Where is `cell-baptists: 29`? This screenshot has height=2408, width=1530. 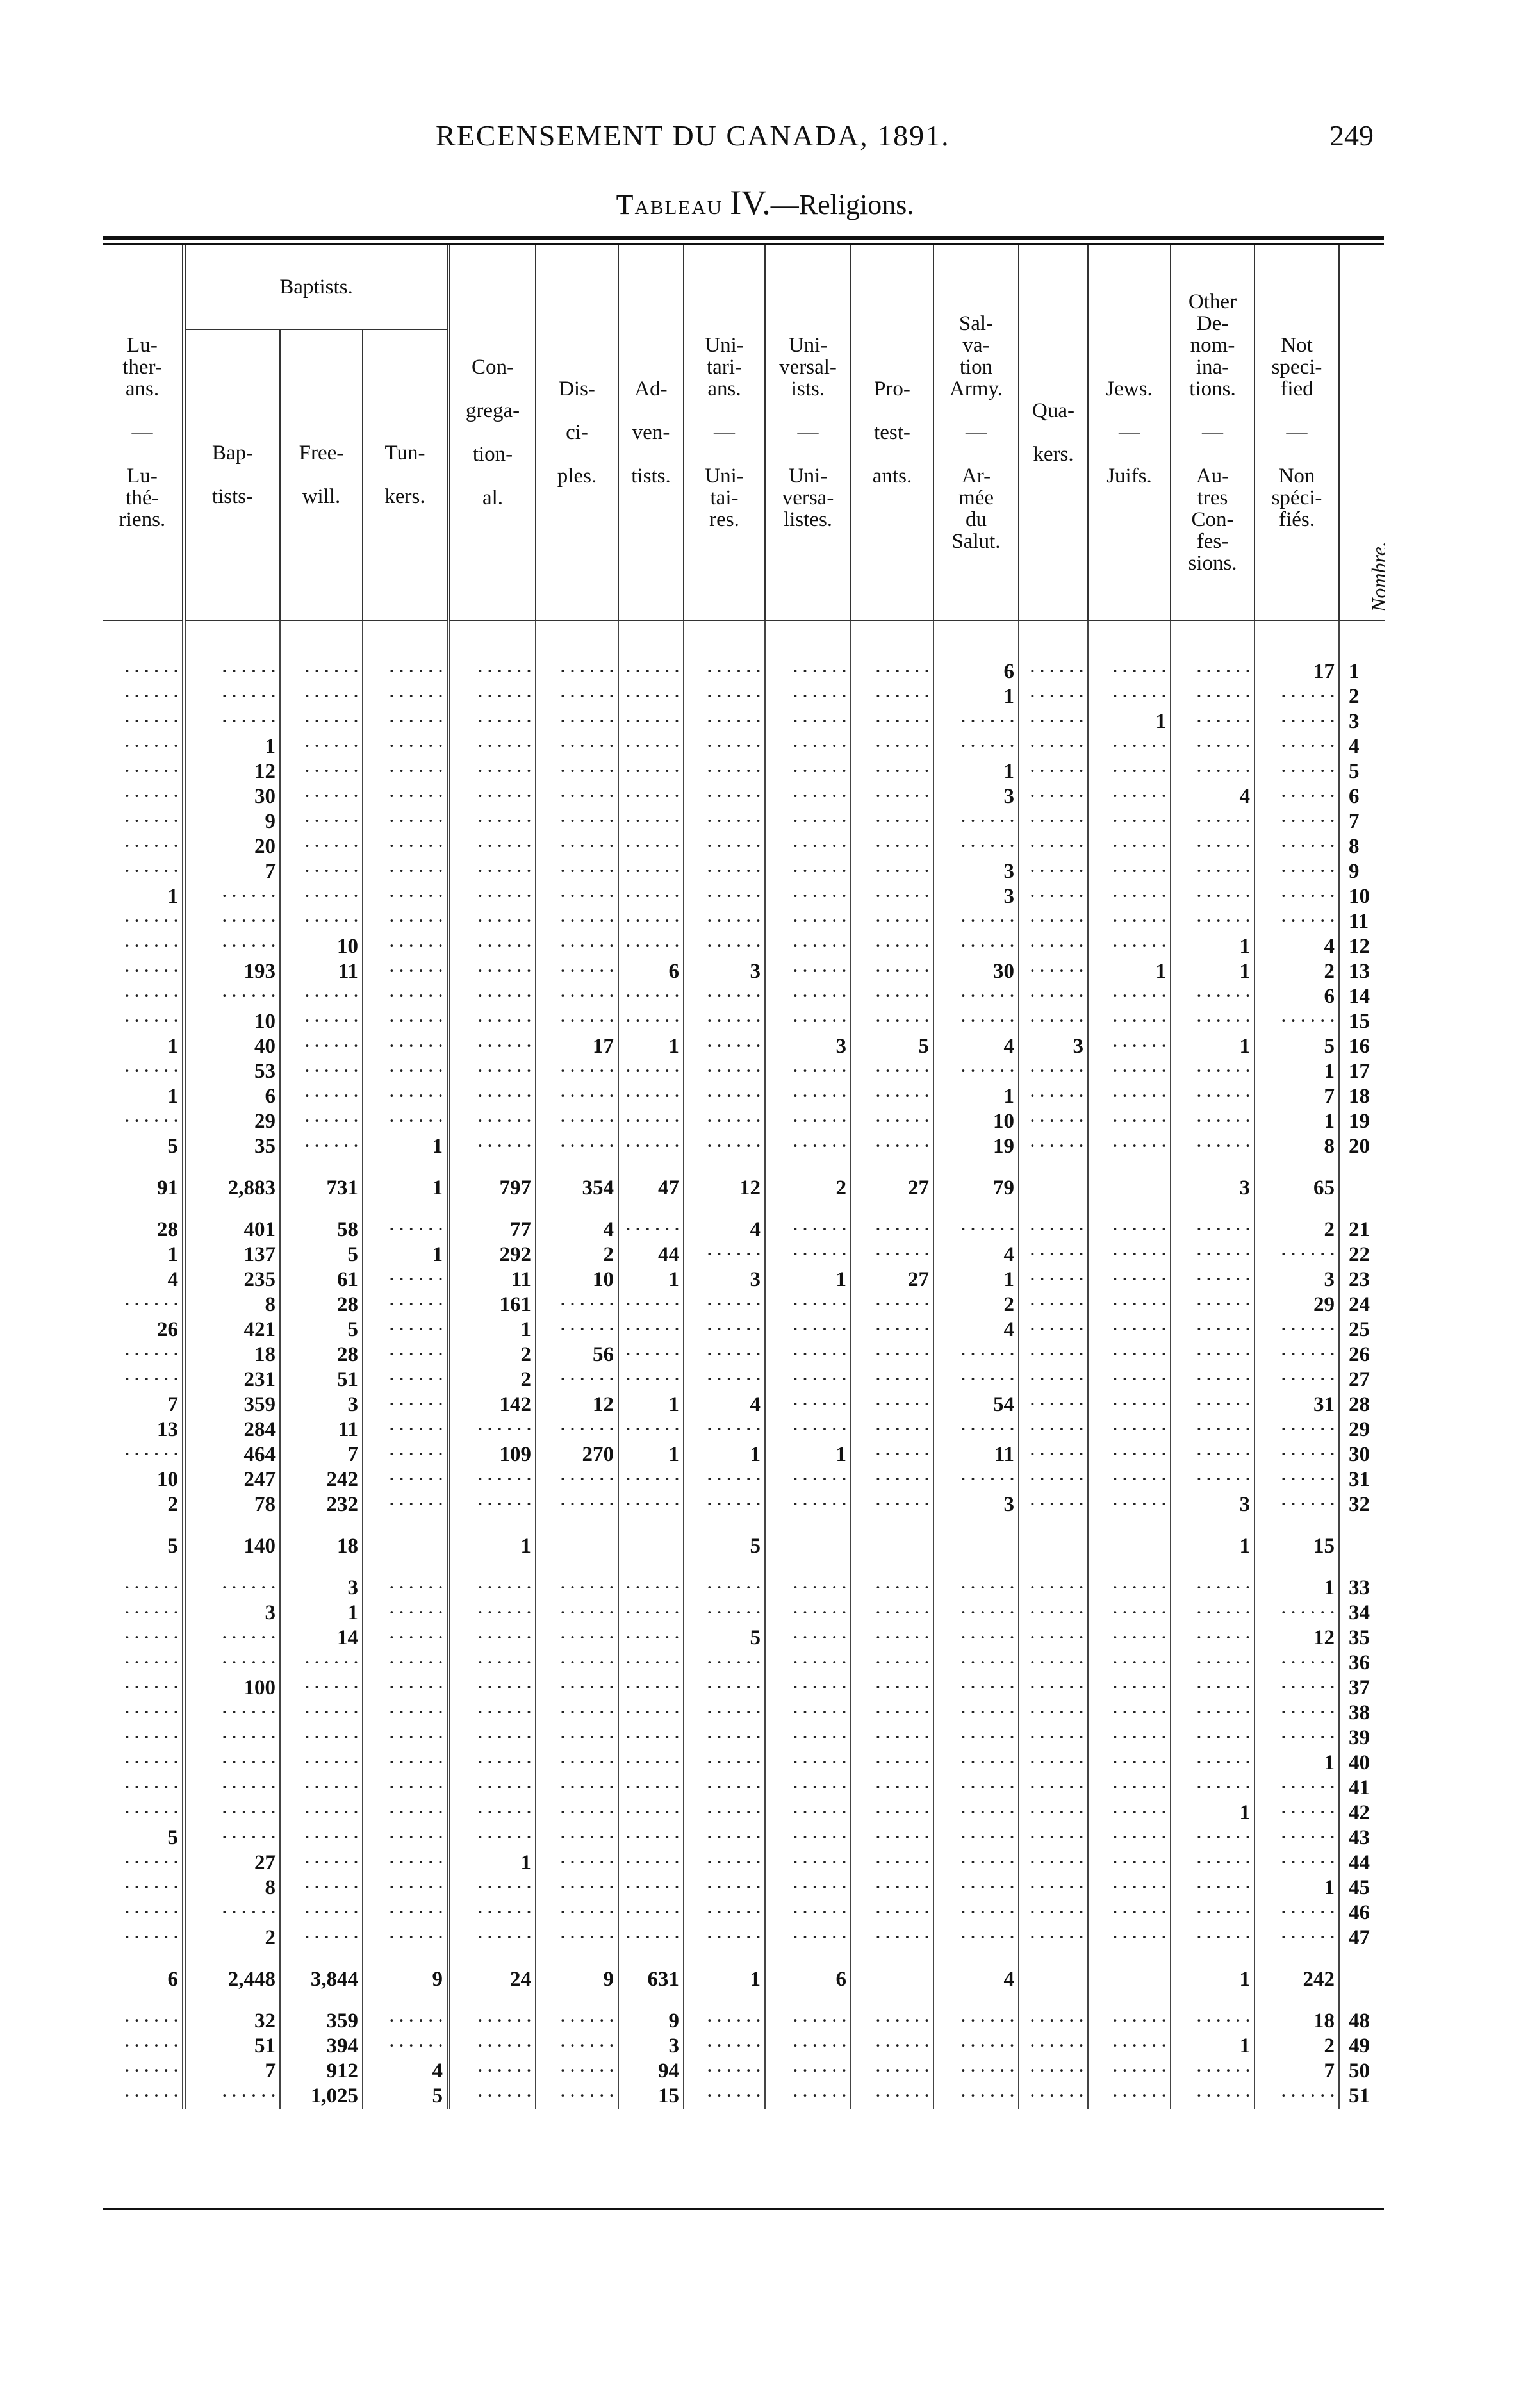 cell-baptists: 29 is located at coordinates (231, 1121).